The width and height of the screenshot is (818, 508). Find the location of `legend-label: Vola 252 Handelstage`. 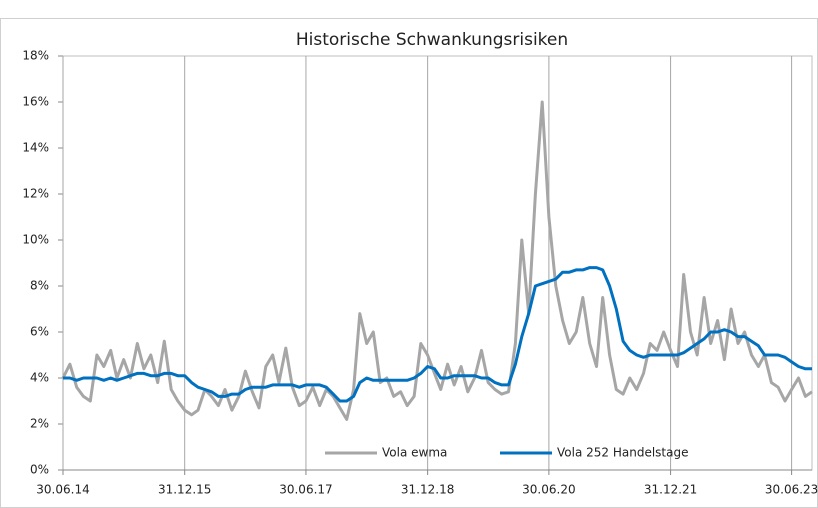

legend-label: Vola 252 Handelstage is located at coordinates (622, 453).